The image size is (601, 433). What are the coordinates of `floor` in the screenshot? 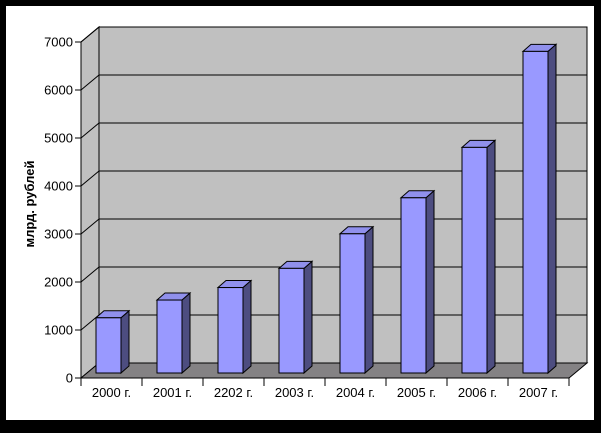 It's located at (334, 370).